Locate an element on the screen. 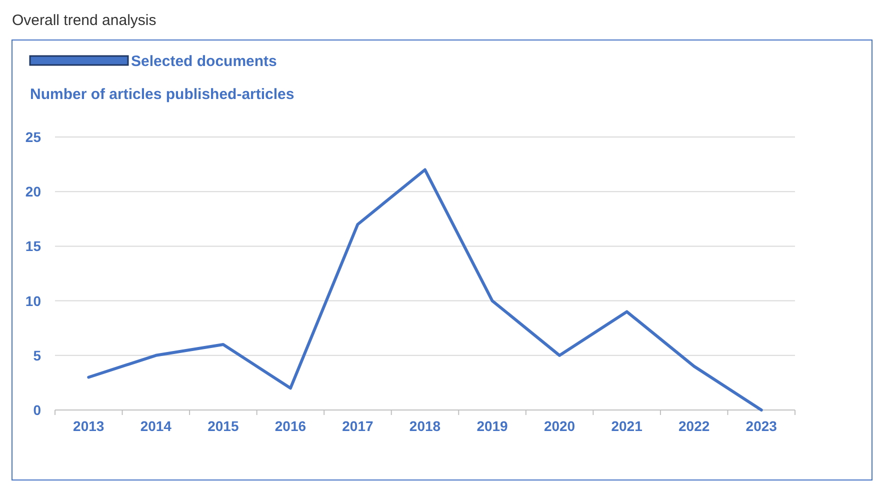 The image size is (876, 504). text: Selected documents is located at coordinates (204, 61).